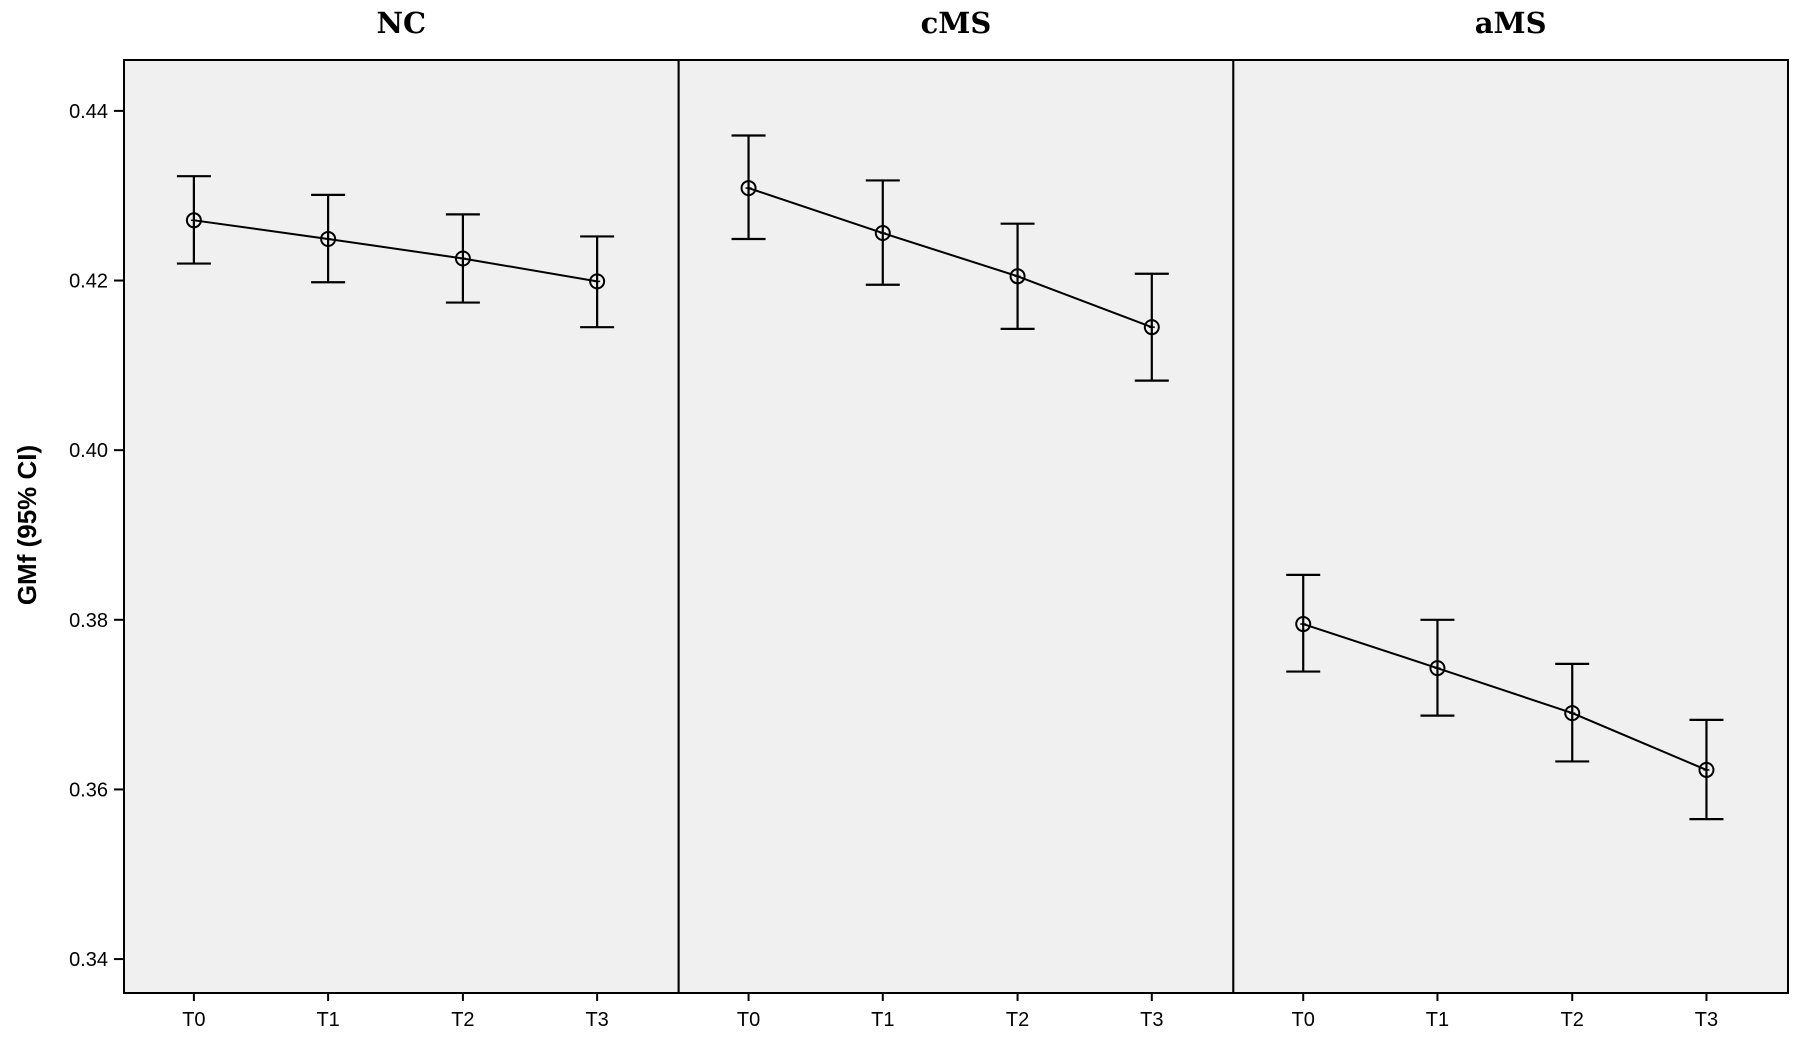  What do you see at coordinates (96, 536) in the screenshot?
I see `y-axis: 0.34 0.36 0.38 0.40 0.42 0.44` at bounding box center [96, 536].